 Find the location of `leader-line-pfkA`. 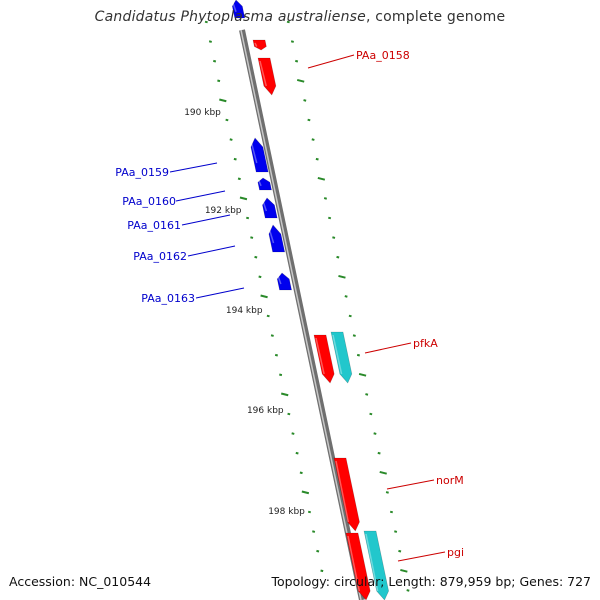

leader-line-pfkA is located at coordinates (388, 348).